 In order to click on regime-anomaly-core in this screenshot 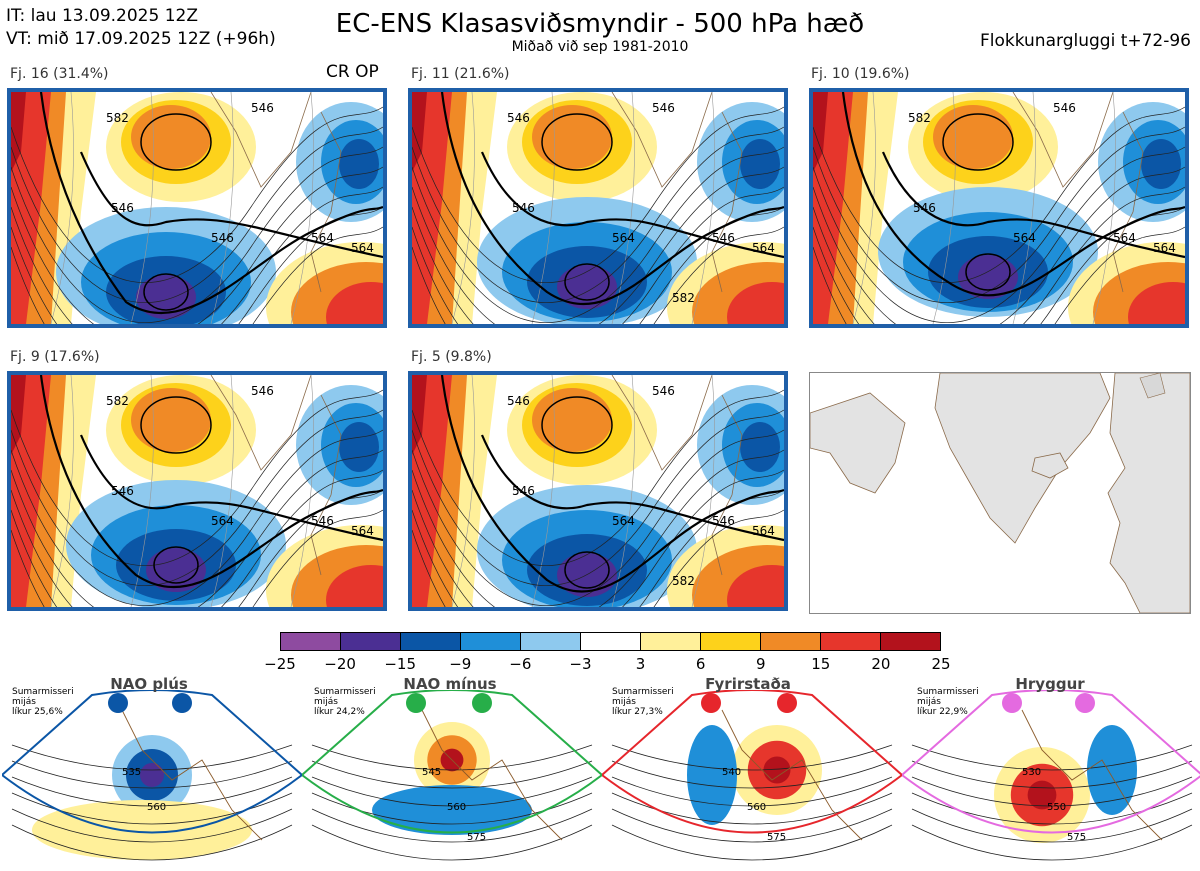, I will do `click(777, 770)`.